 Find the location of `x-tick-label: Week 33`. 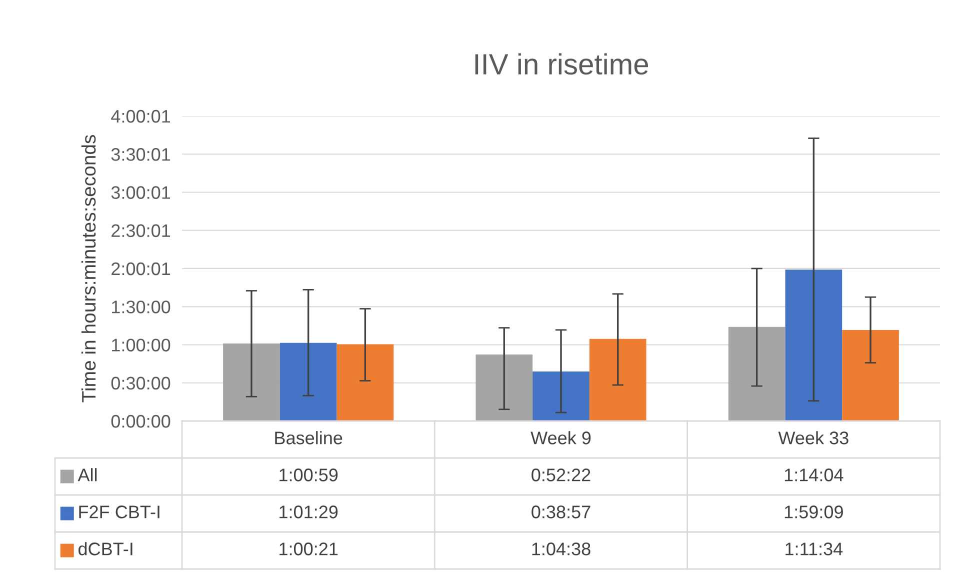

x-tick-label: Week 33 is located at coordinates (813, 437).